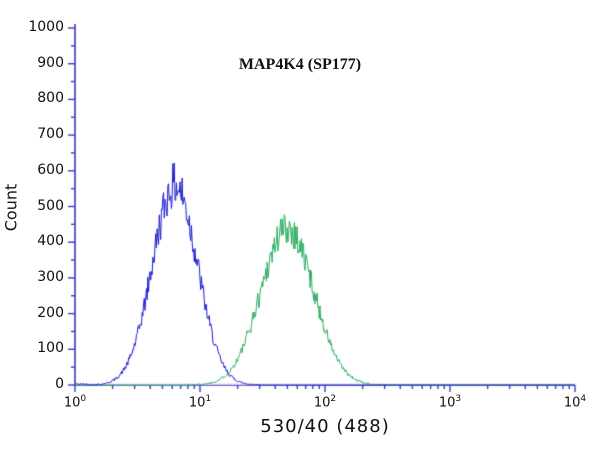 The width and height of the screenshot is (600, 450). I want to click on x-tick-label: 101, so click(200, 402).